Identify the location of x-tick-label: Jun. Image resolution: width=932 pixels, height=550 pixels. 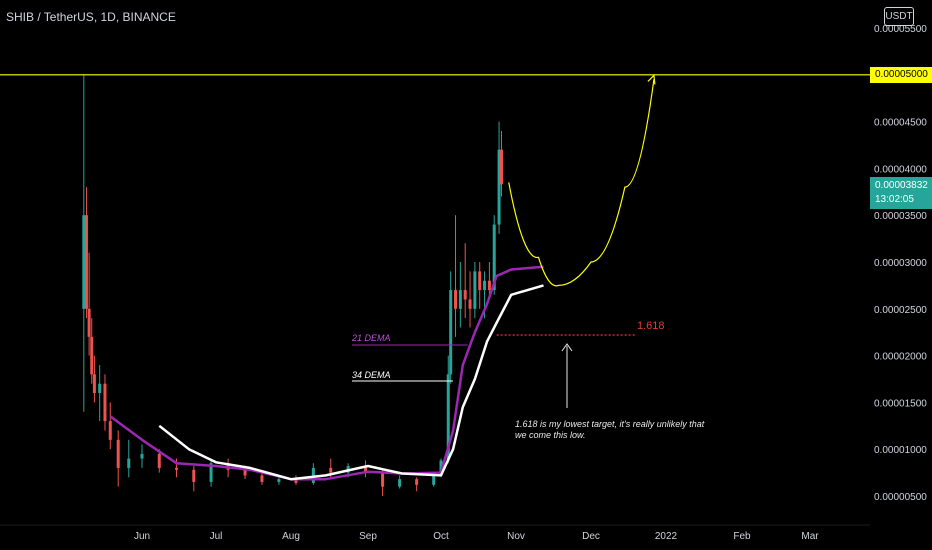
(142, 536).